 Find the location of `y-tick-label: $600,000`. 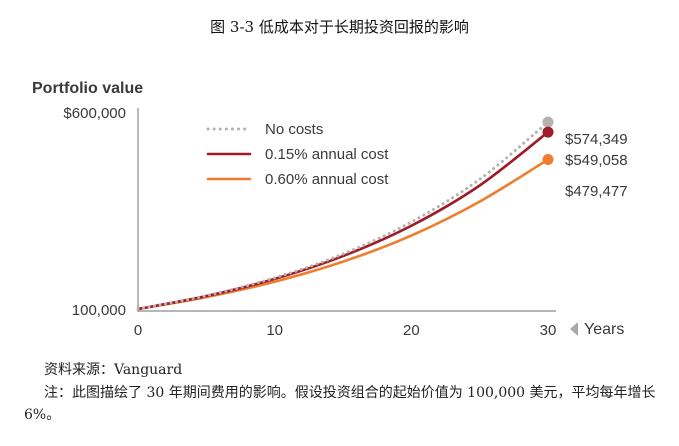

y-tick-label: $600,000 is located at coordinates (94, 113).